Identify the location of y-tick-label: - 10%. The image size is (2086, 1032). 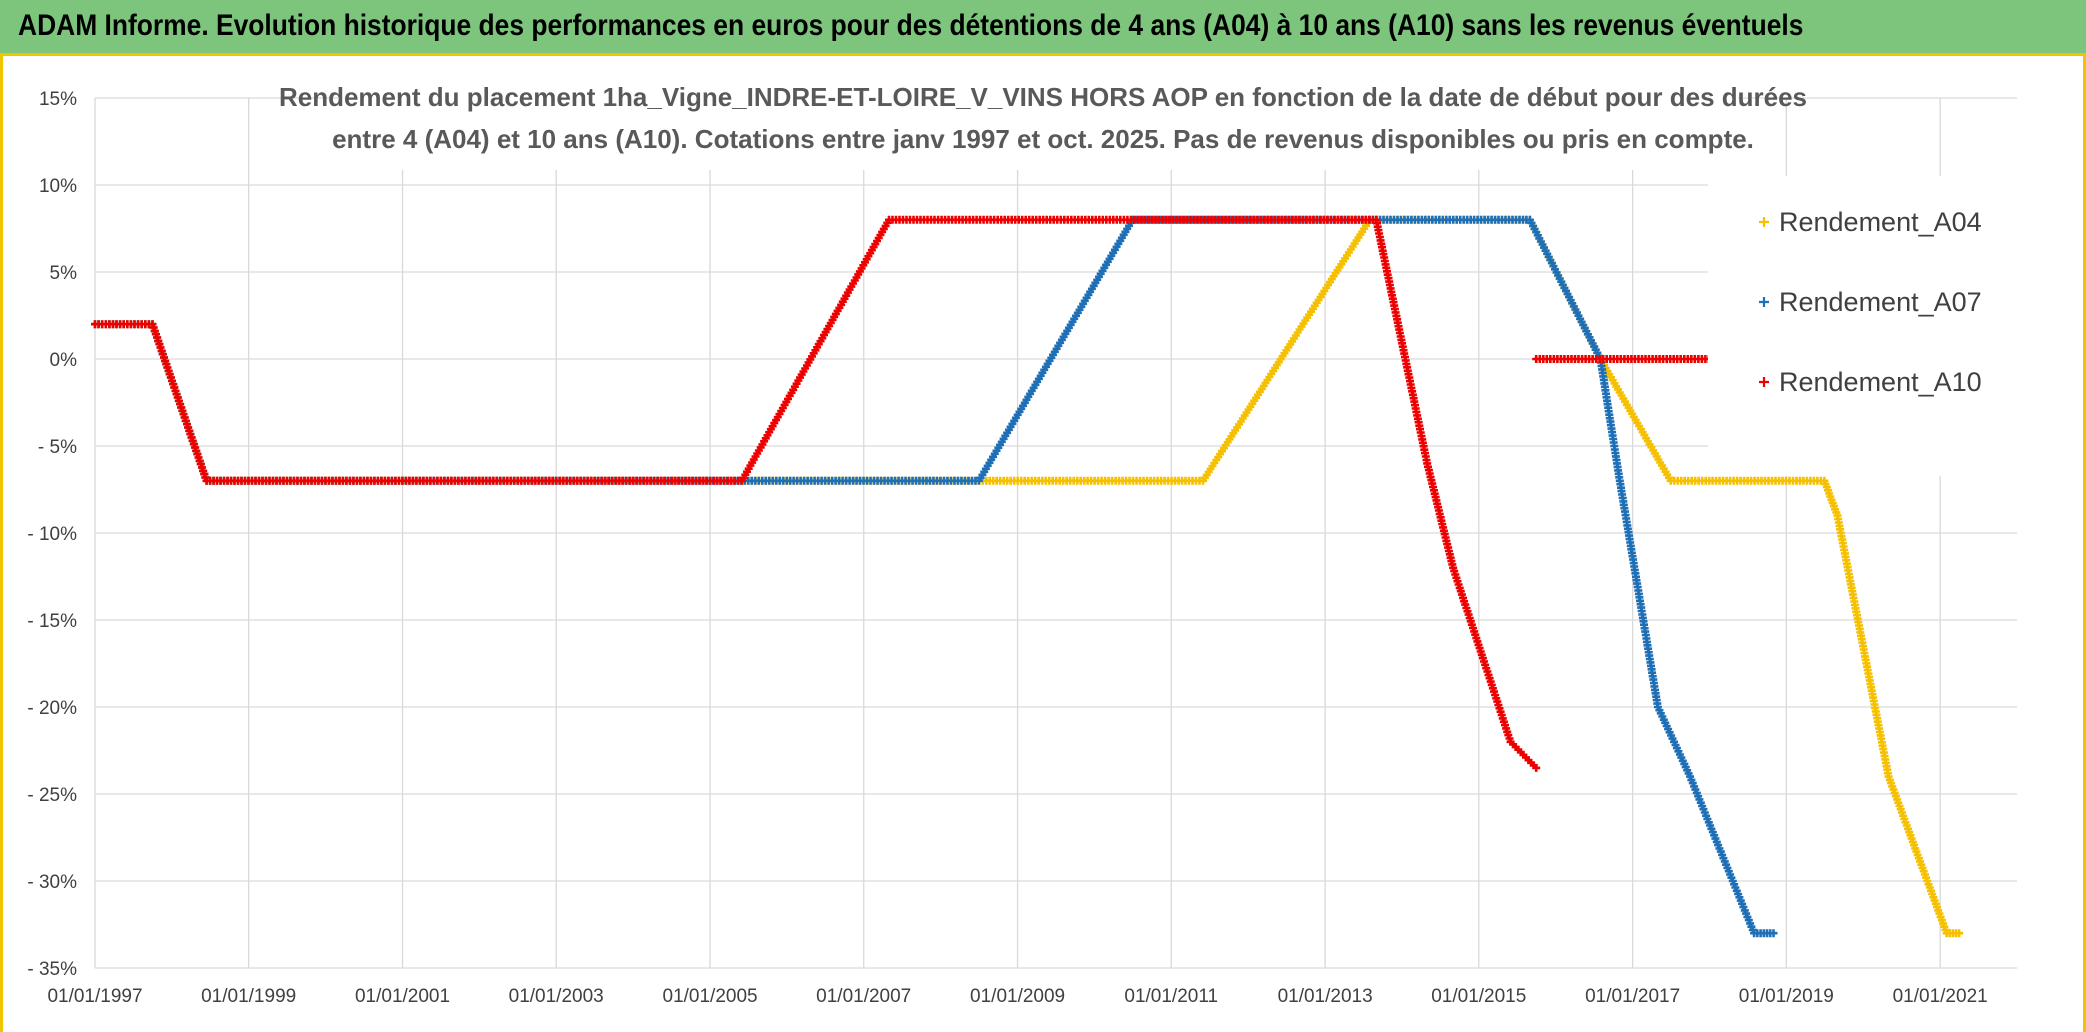
(52, 534).